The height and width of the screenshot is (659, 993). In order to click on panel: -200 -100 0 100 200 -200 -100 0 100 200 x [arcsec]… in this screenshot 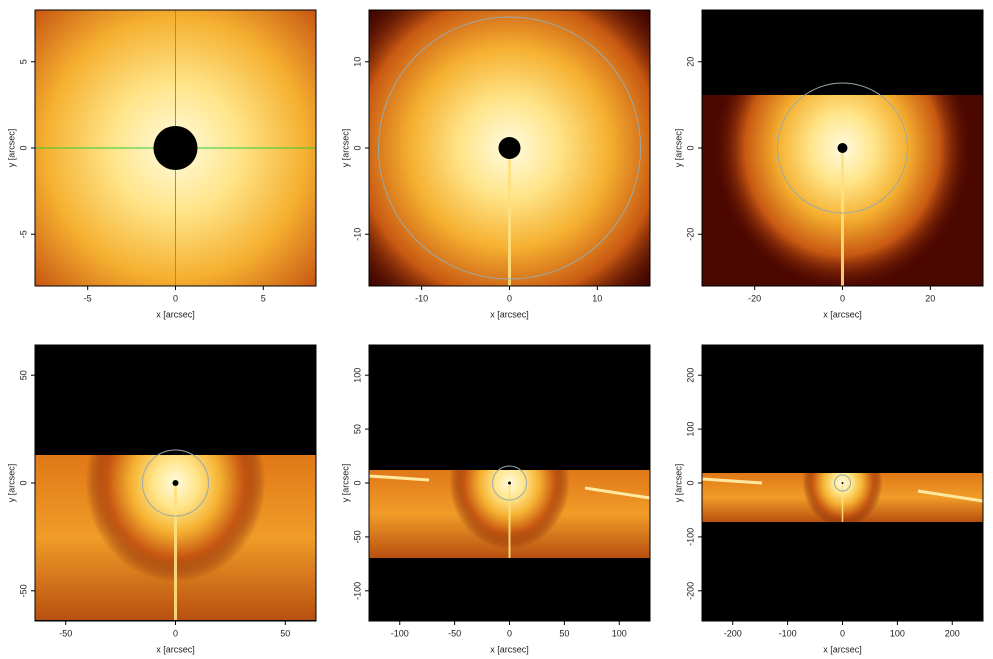, I will do `click(828, 499)`.